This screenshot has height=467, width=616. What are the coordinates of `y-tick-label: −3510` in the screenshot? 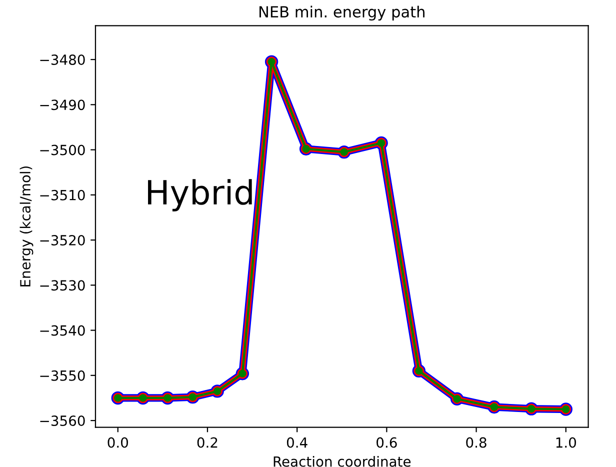 It's located at (62, 195).